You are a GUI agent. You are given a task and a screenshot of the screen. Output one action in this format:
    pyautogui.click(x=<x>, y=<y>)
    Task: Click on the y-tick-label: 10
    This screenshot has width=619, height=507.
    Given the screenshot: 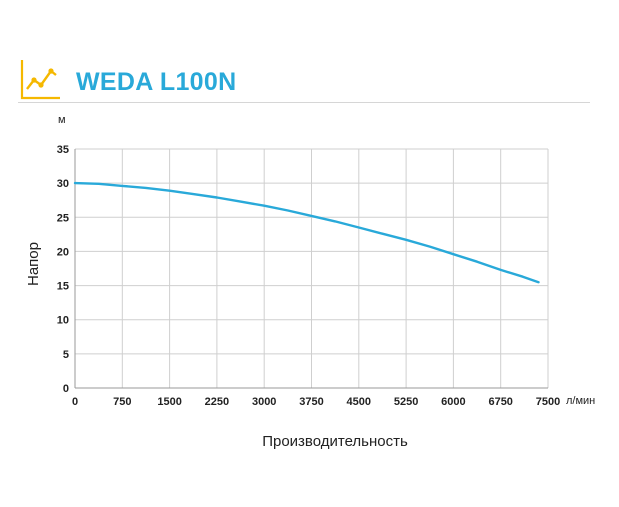 What is the action you would take?
    pyautogui.click(x=63, y=321)
    